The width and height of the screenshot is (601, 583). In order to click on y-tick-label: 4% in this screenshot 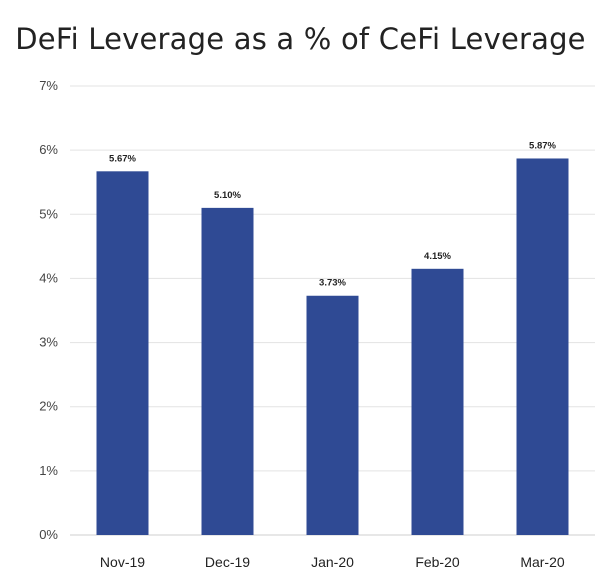, I will do `click(48, 277)`.